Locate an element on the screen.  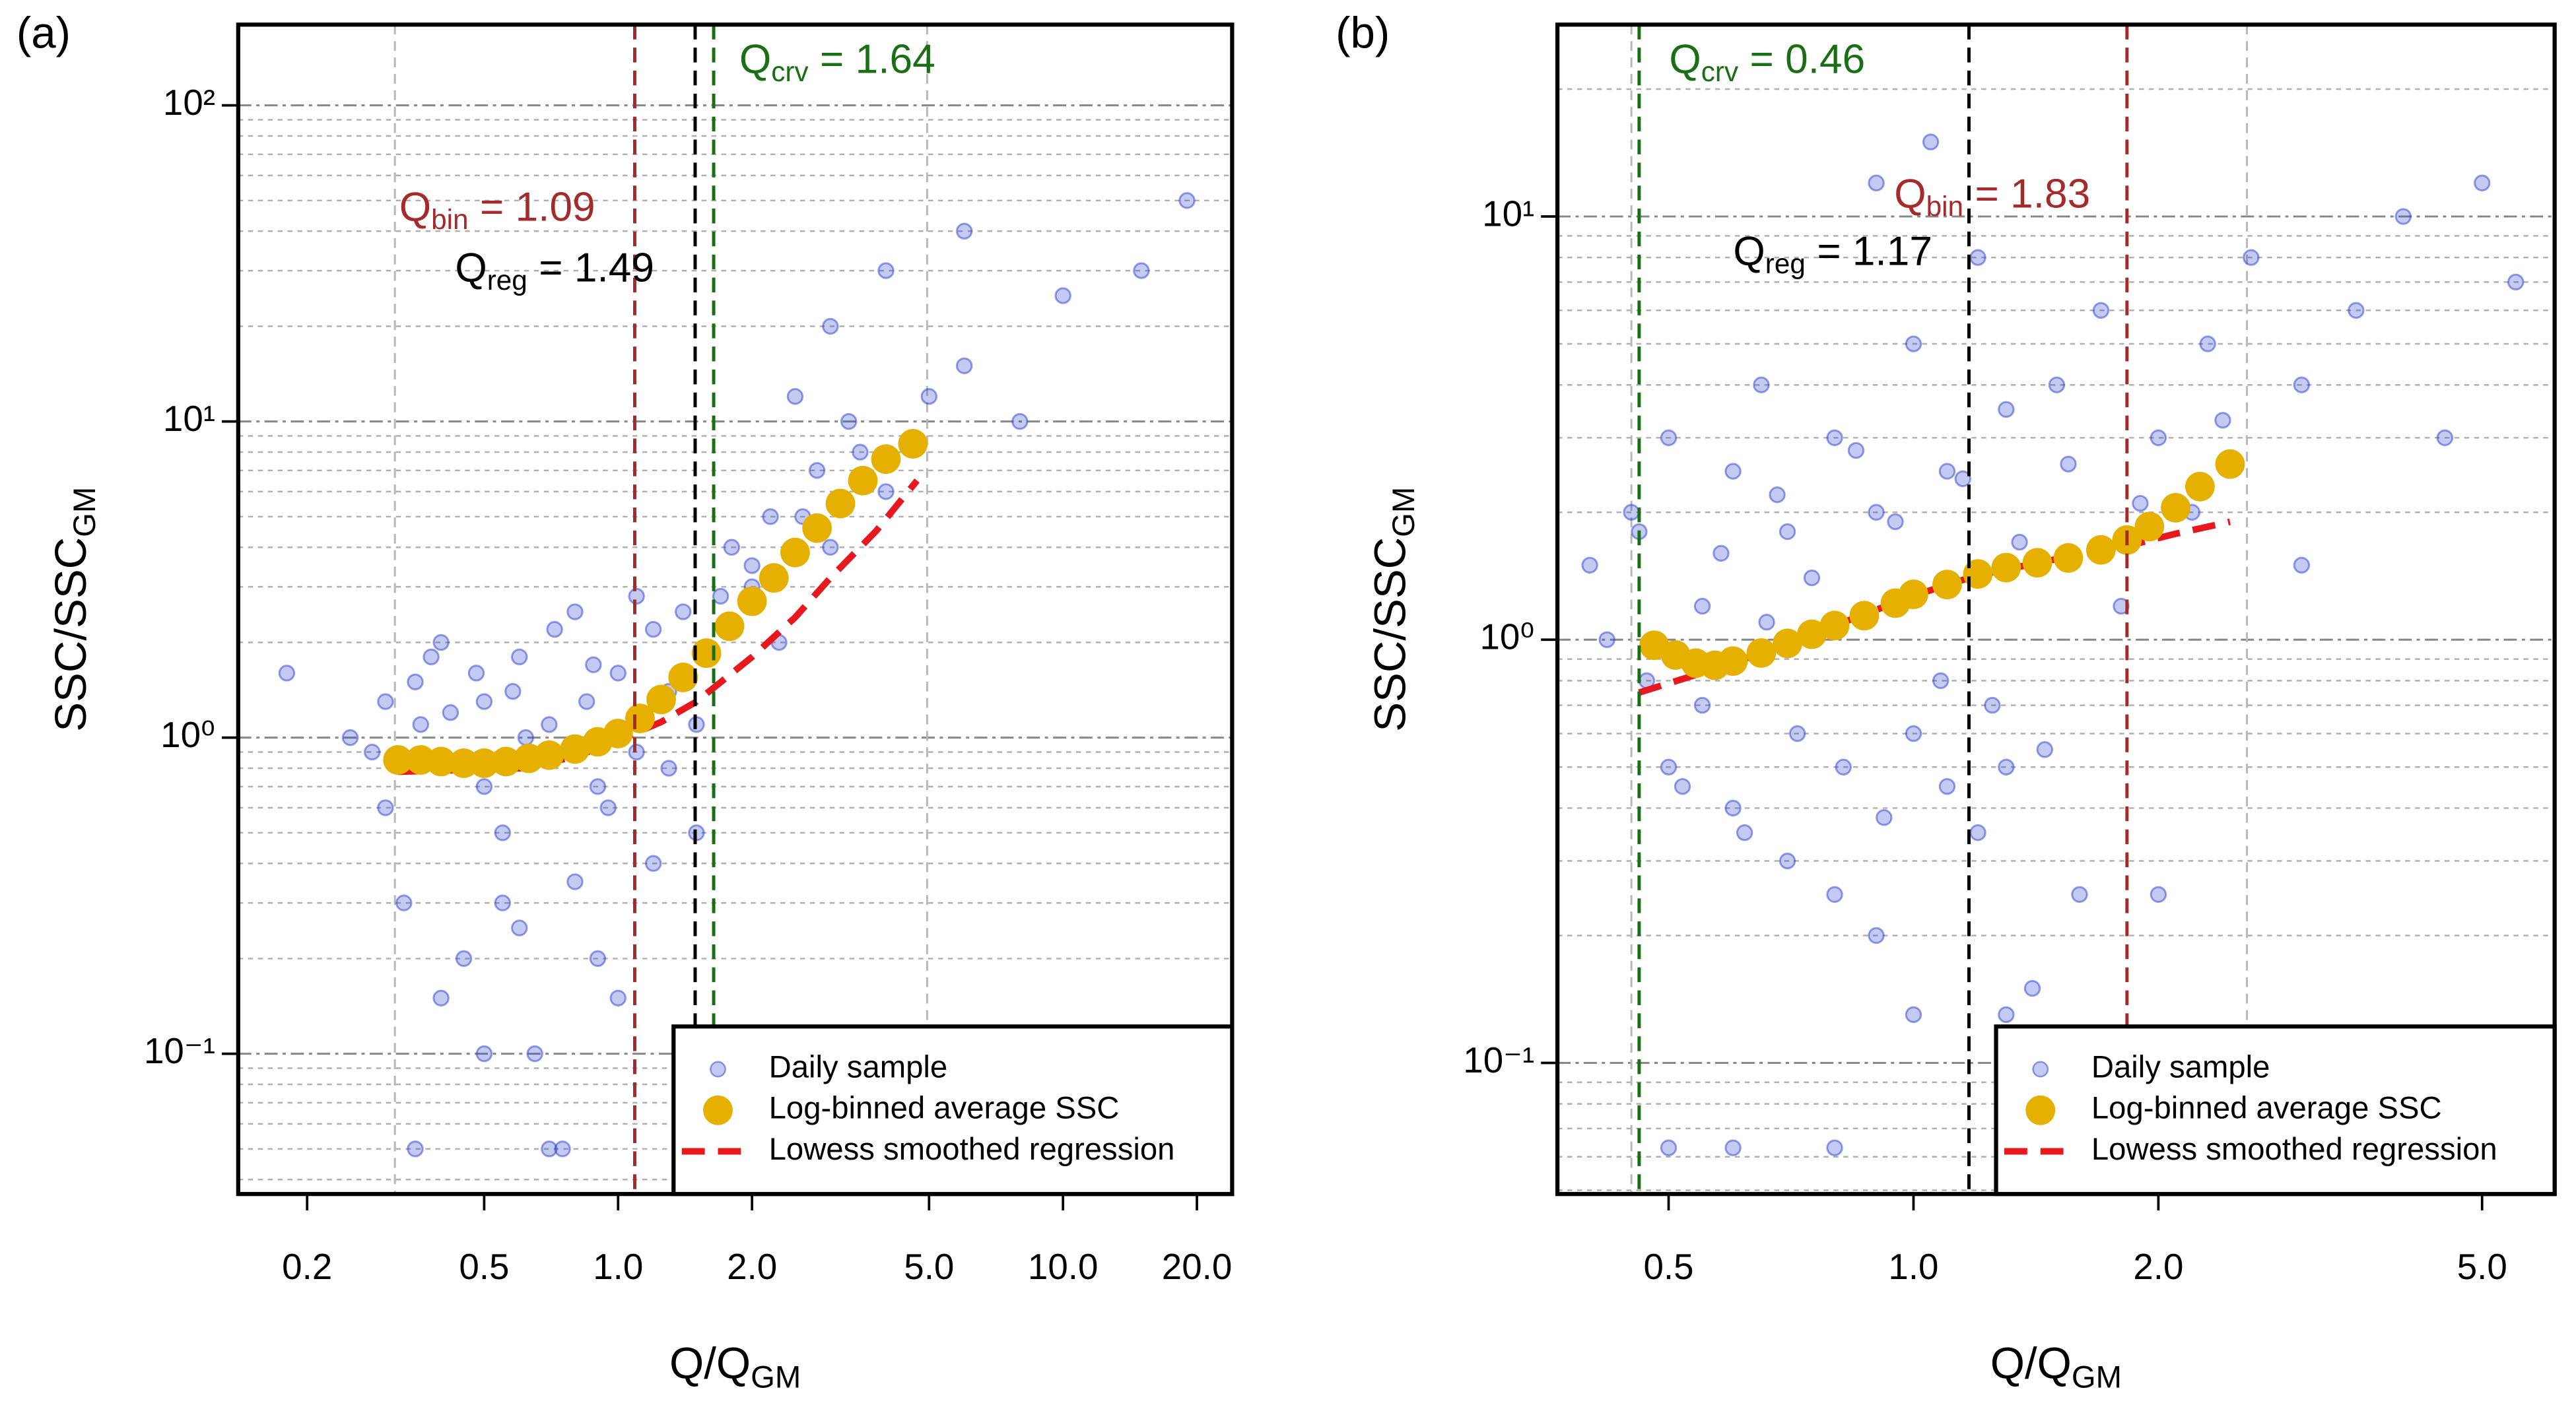
threshold-label: Qreg = 1.49 is located at coordinates (554, 271).